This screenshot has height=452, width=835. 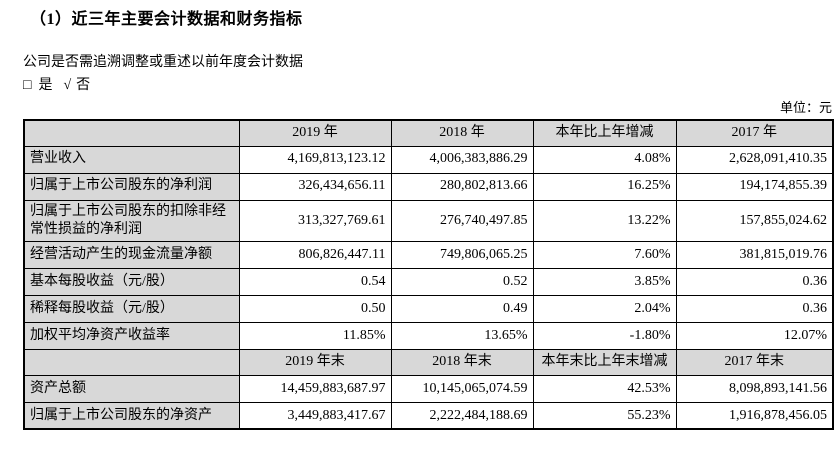 I want to click on value-change: 42.53%, so click(x=604, y=388).